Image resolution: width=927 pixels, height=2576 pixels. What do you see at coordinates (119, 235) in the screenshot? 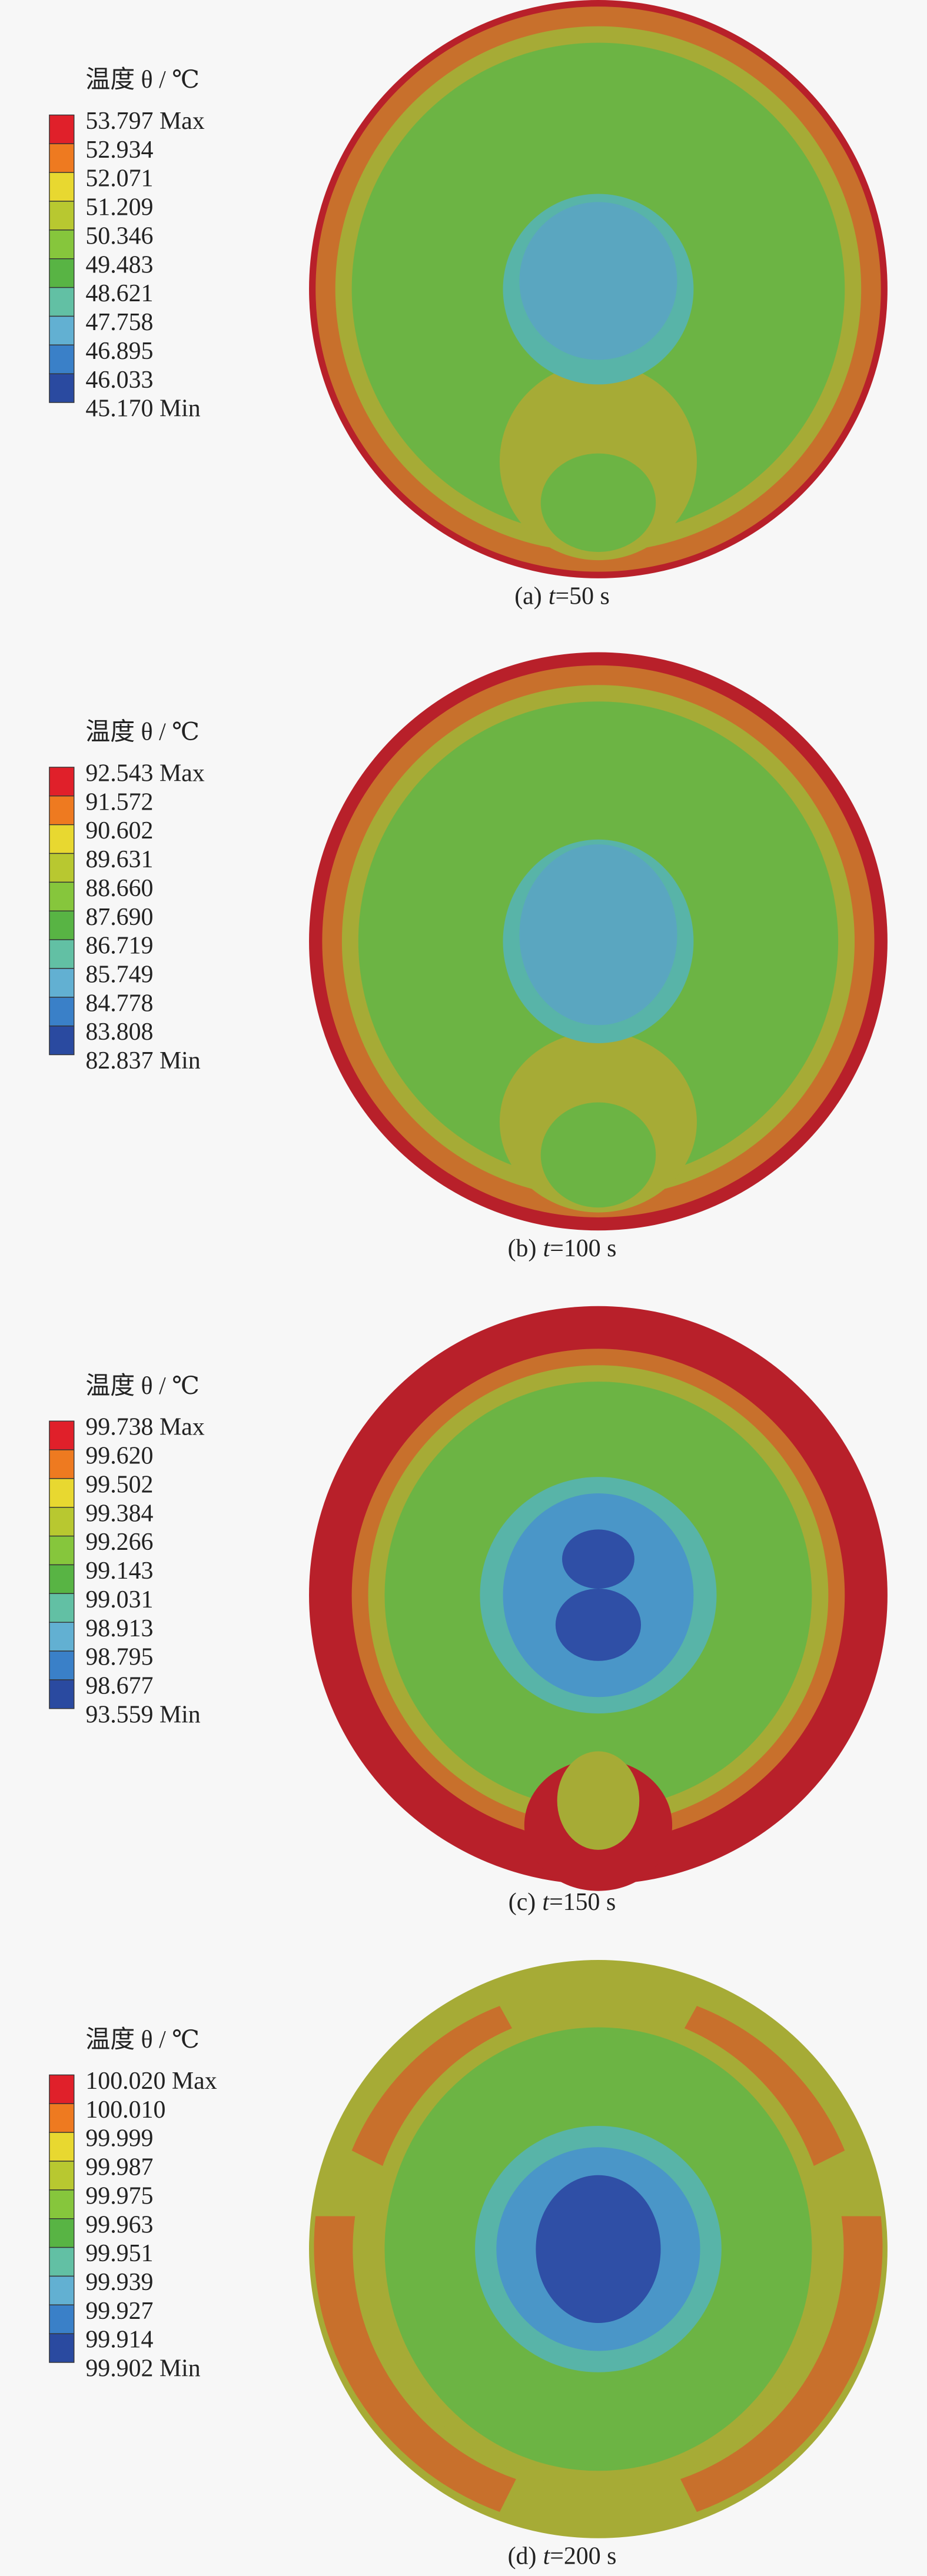
I see `legend-label: 50.346` at bounding box center [119, 235].